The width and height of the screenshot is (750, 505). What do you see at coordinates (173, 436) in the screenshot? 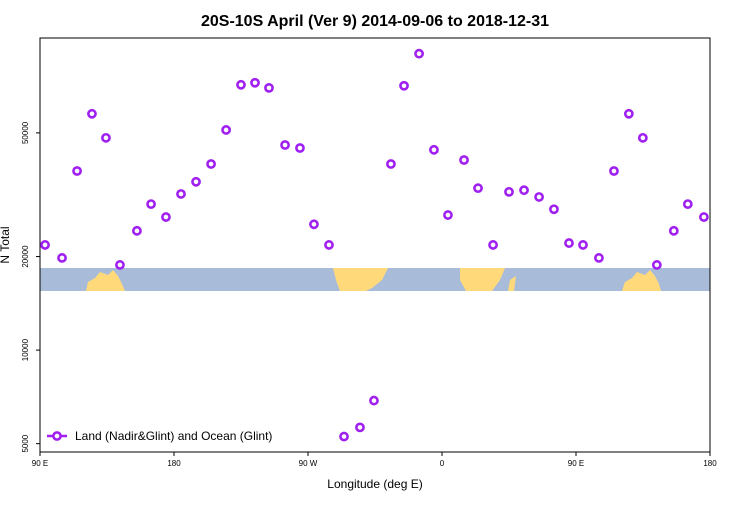
I see `legend-label: Land (Nadir&Glint) and Ocean (Glint)` at bounding box center [173, 436].